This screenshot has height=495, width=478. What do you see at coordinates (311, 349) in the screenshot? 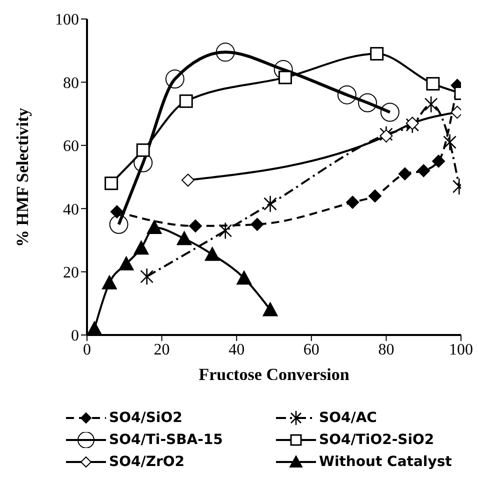
I see `x-tick-label: 60` at bounding box center [311, 349].